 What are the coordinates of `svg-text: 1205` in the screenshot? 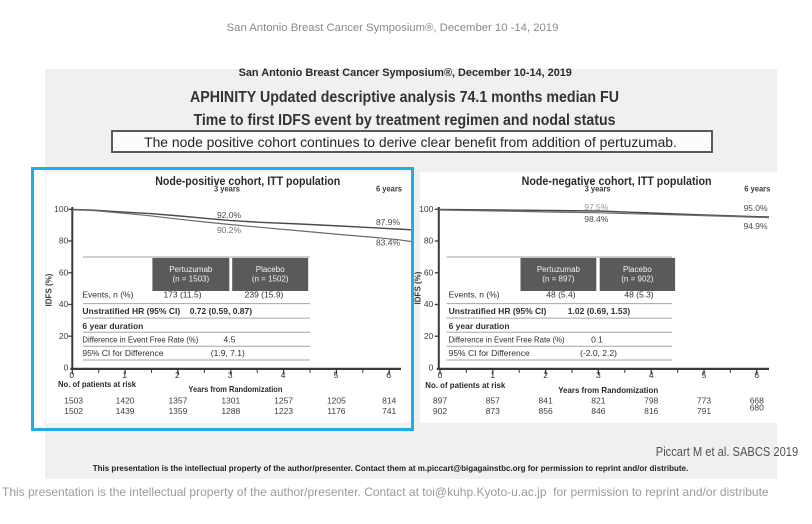 It's located at (336, 401).